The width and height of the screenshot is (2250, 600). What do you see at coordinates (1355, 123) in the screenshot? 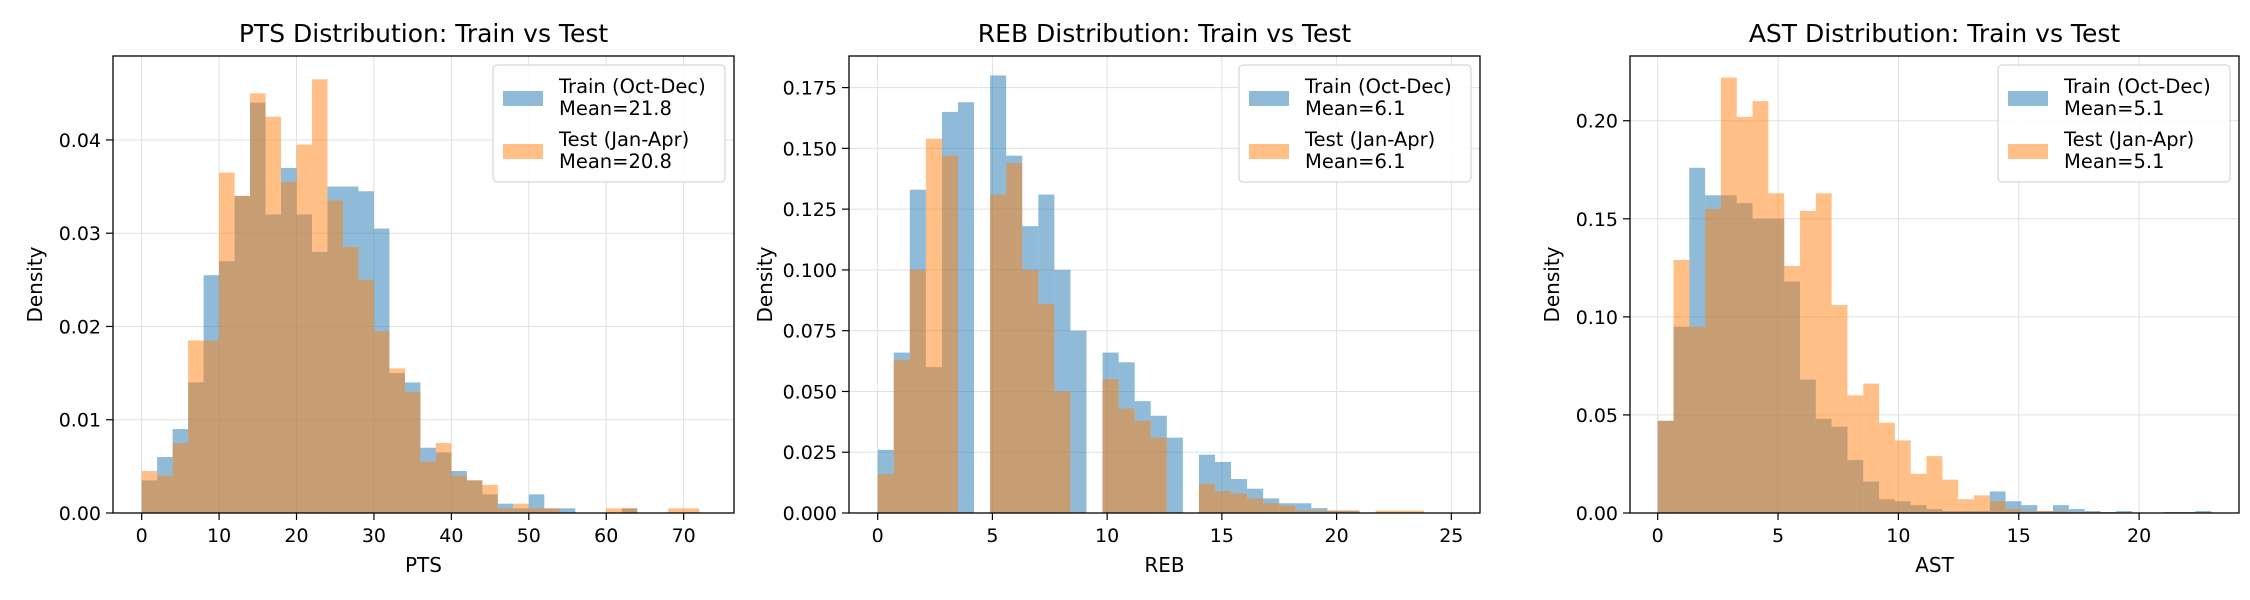
I see `legend-box` at bounding box center [1355, 123].